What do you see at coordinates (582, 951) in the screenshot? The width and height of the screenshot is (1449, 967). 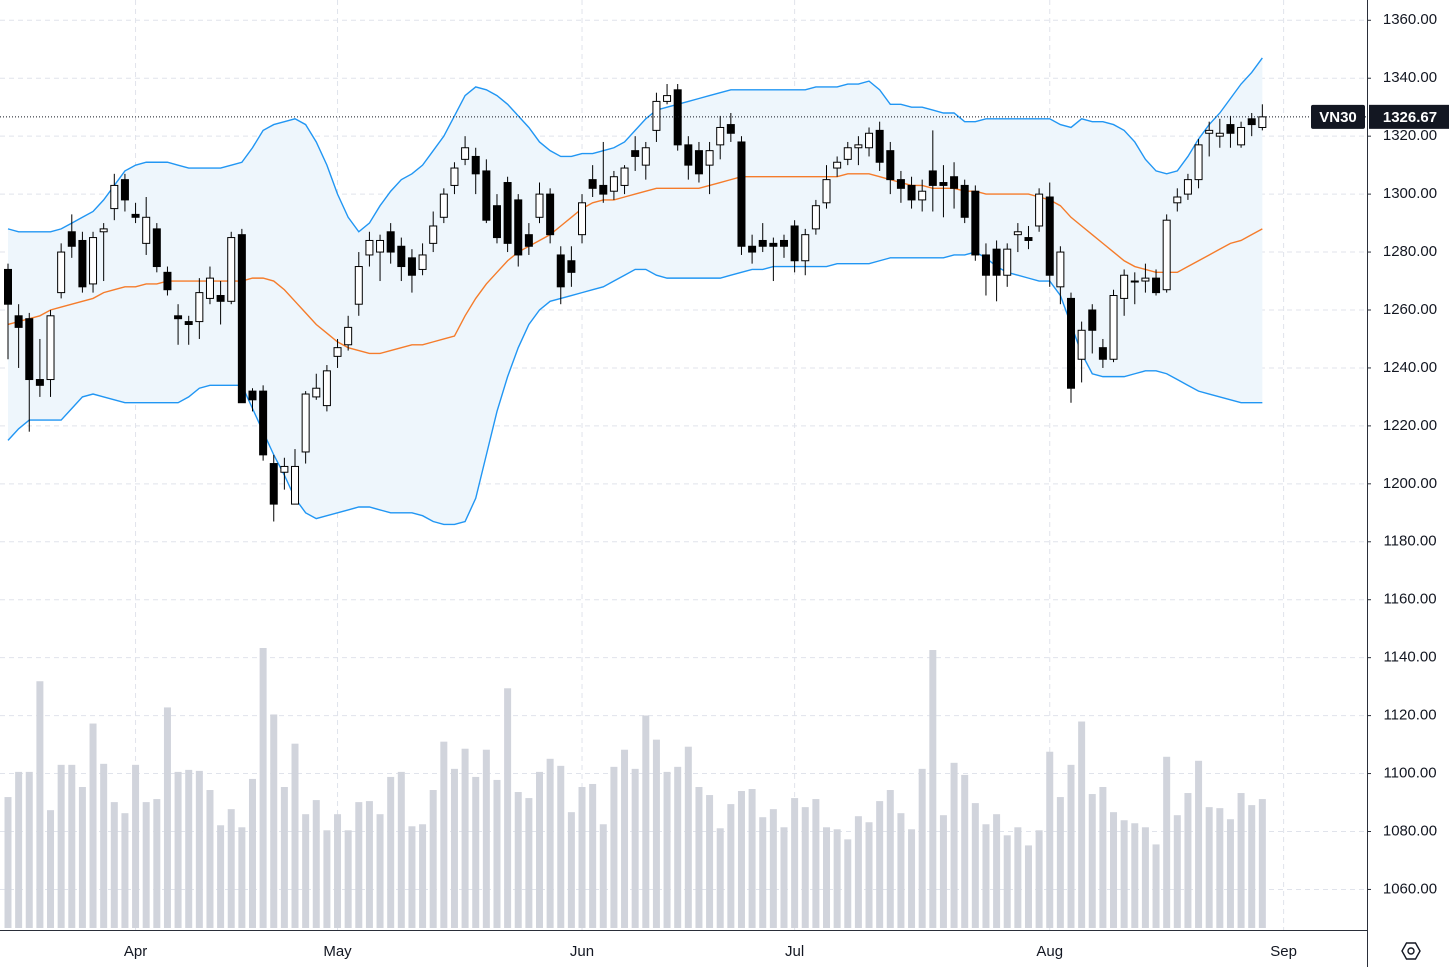 I see `x-tick-label: Jun` at bounding box center [582, 951].